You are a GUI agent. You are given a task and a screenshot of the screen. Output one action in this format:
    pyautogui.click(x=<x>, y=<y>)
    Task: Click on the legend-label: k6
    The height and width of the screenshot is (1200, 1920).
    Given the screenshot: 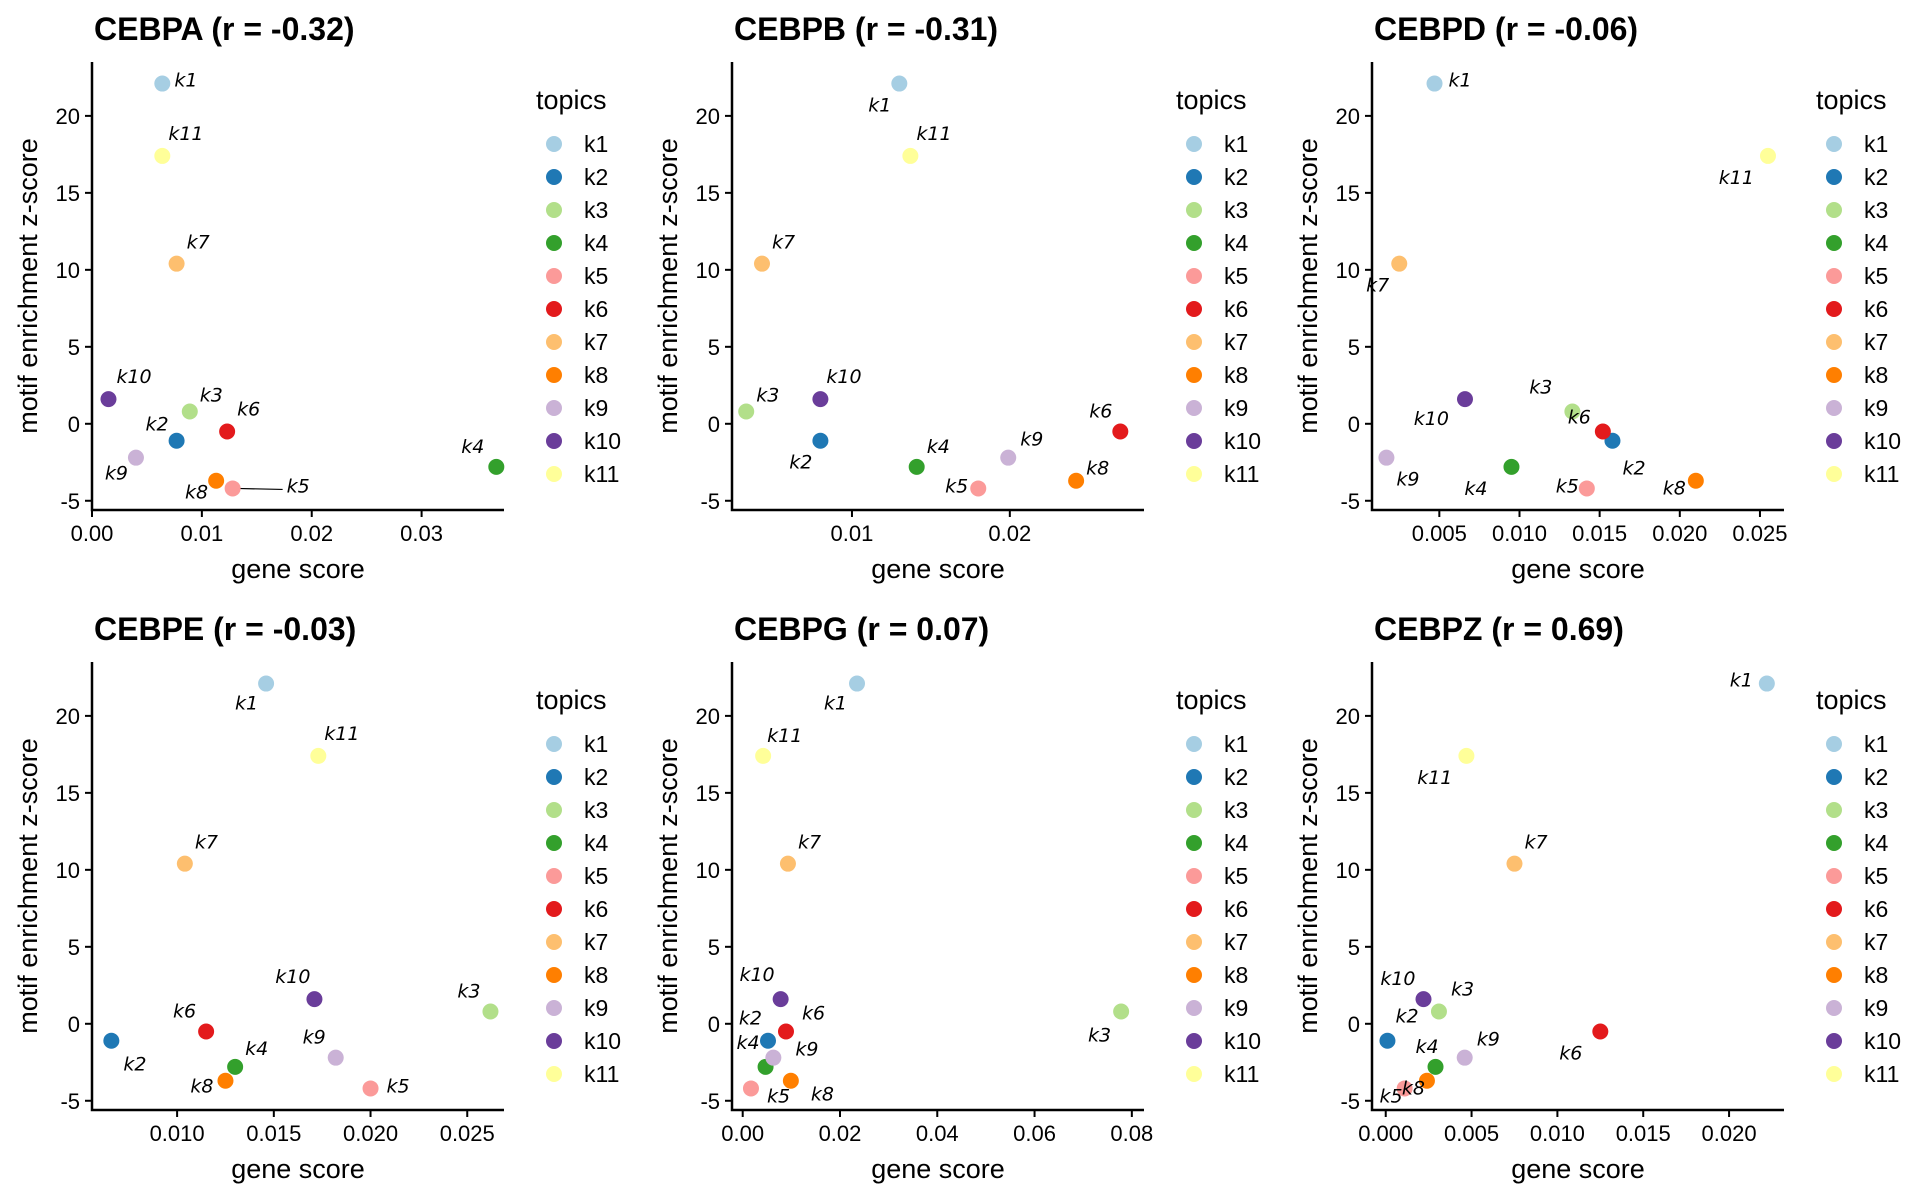 What is the action you would take?
    pyautogui.click(x=1876, y=909)
    